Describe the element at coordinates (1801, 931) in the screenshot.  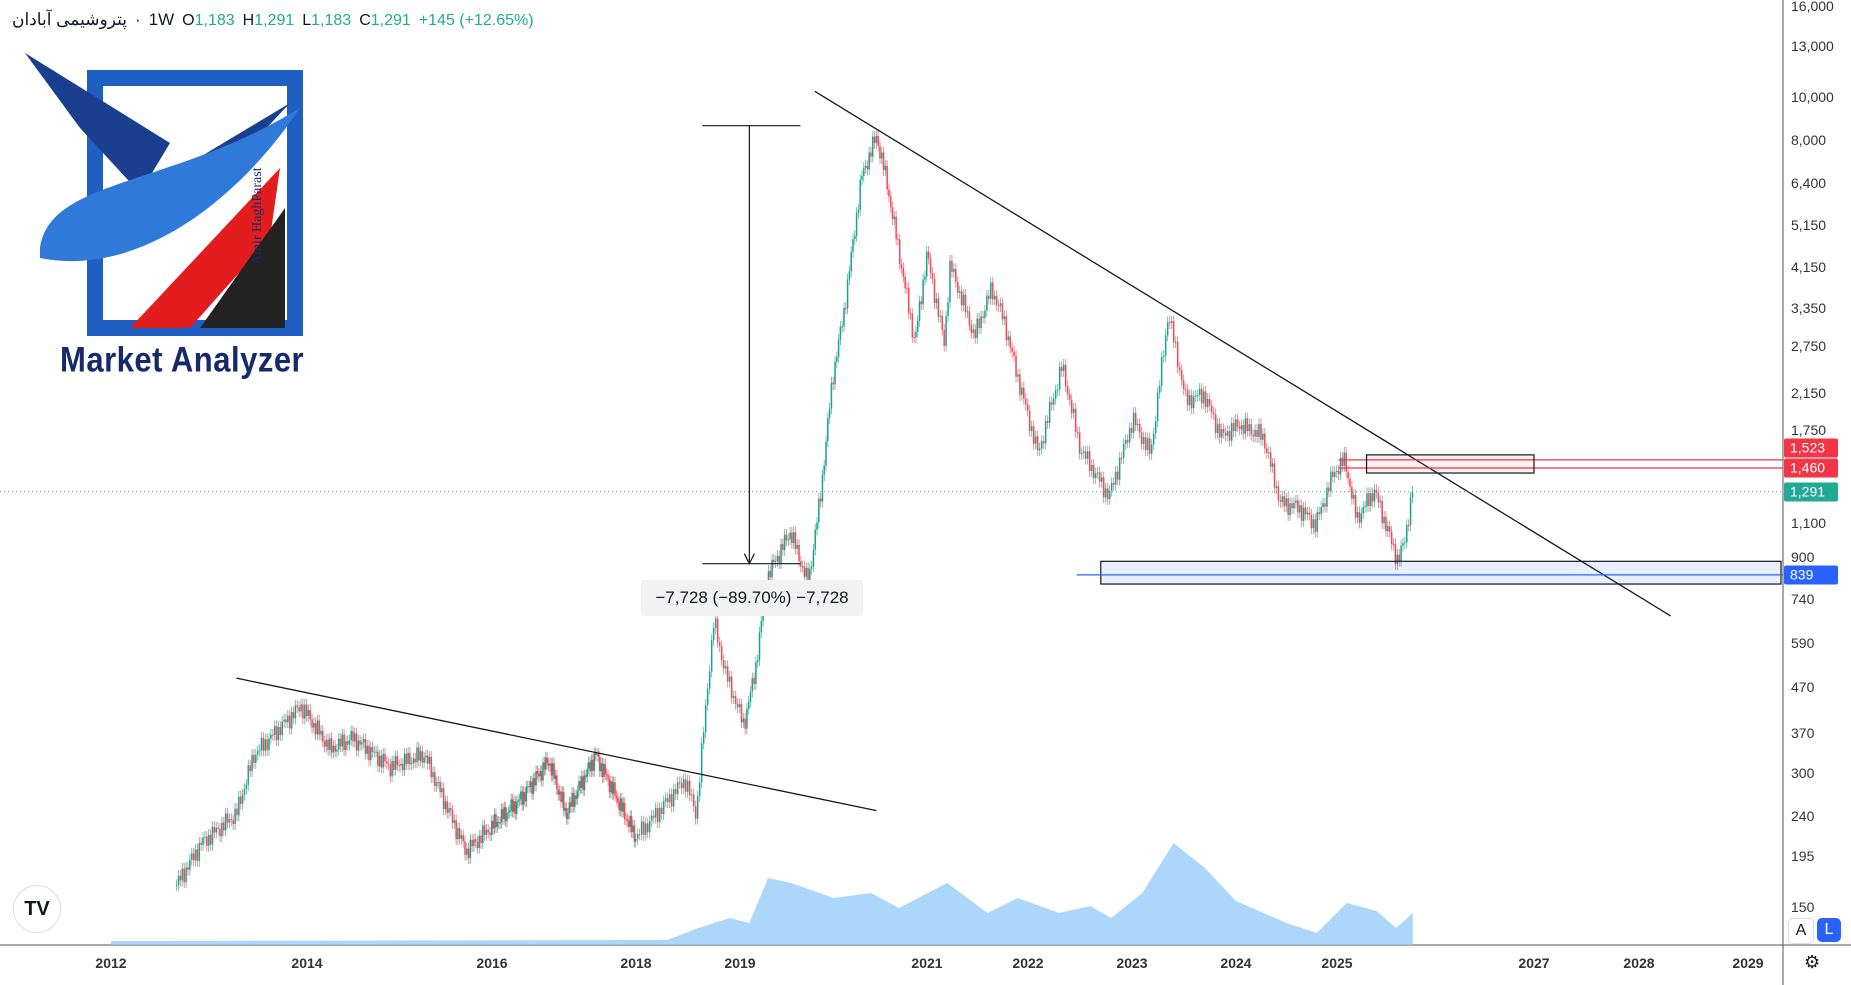
I see `auto-scale-button: A` at that location.